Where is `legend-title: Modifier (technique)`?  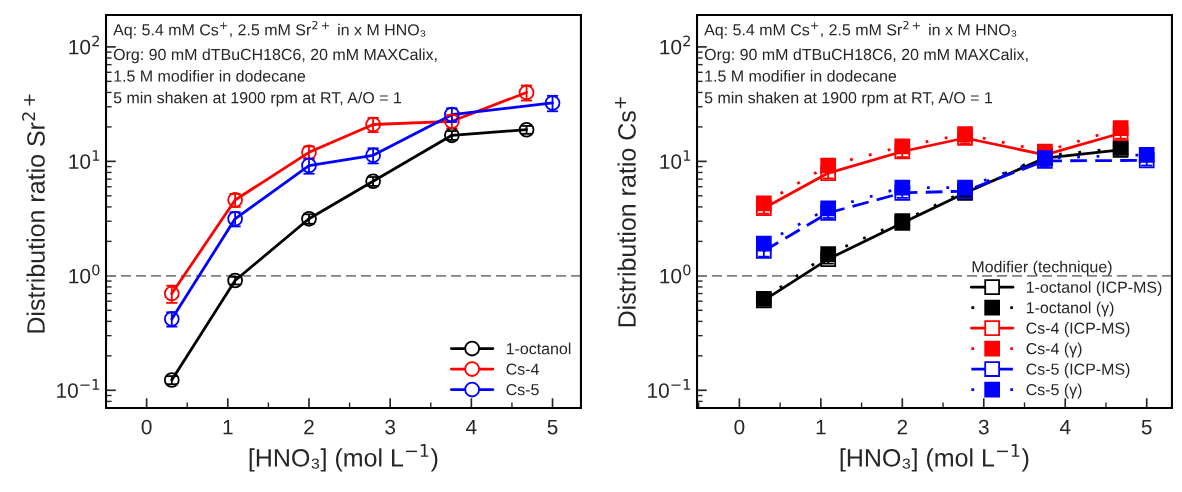
legend-title: Modifier (technique) is located at coordinates (1042, 268).